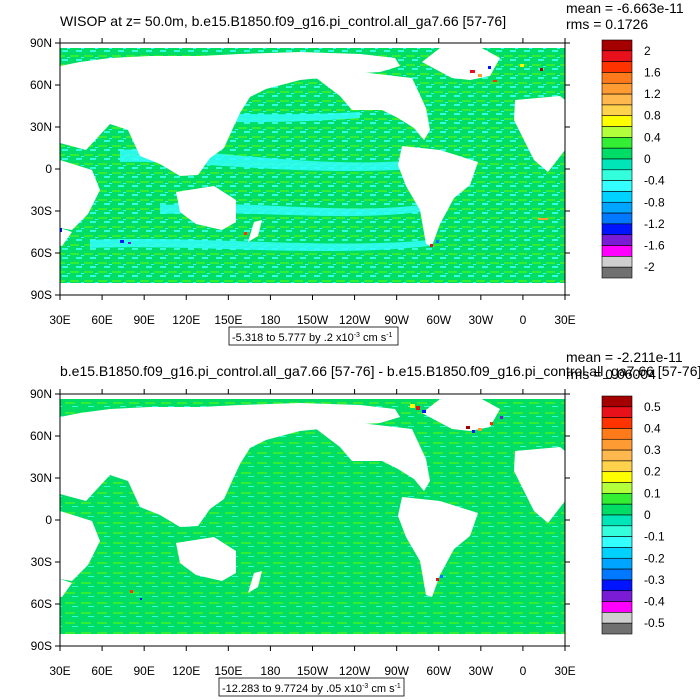 The width and height of the screenshot is (700, 700). What do you see at coordinates (292, 689) in the screenshot?
I see `panel-2-range-text: -12.283 to 9.7724 by .05 x10` at bounding box center [292, 689].